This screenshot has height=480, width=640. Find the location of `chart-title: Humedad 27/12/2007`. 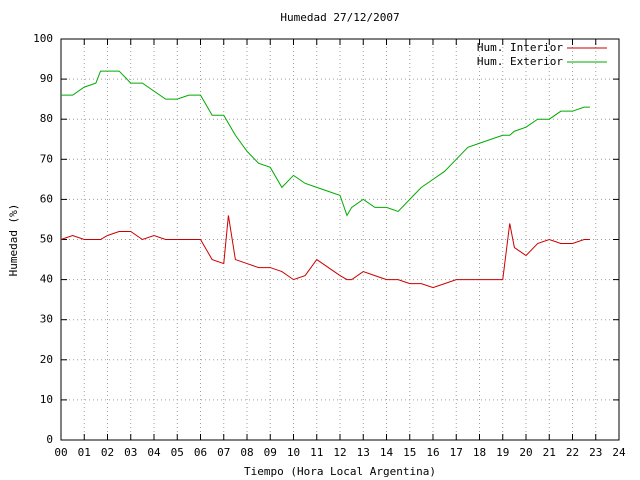

chart-title: Humedad 27/12/2007 is located at coordinates (339, 17).